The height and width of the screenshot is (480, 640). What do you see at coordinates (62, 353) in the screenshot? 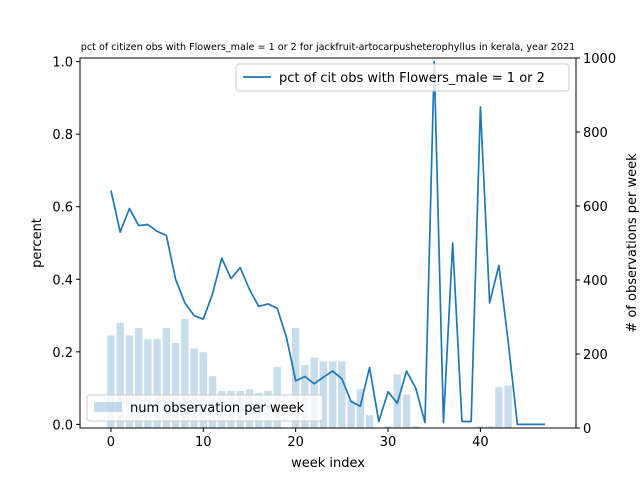
I see `y-left-tick-label: 0.2` at bounding box center [62, 353].